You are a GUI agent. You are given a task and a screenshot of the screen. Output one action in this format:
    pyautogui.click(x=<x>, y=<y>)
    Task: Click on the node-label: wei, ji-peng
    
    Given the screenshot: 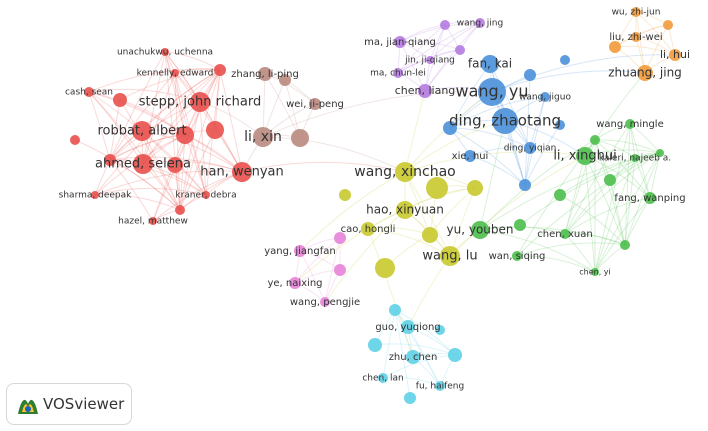 What is the action you would take?
    pyautogui.click(x=315, y=104)
    